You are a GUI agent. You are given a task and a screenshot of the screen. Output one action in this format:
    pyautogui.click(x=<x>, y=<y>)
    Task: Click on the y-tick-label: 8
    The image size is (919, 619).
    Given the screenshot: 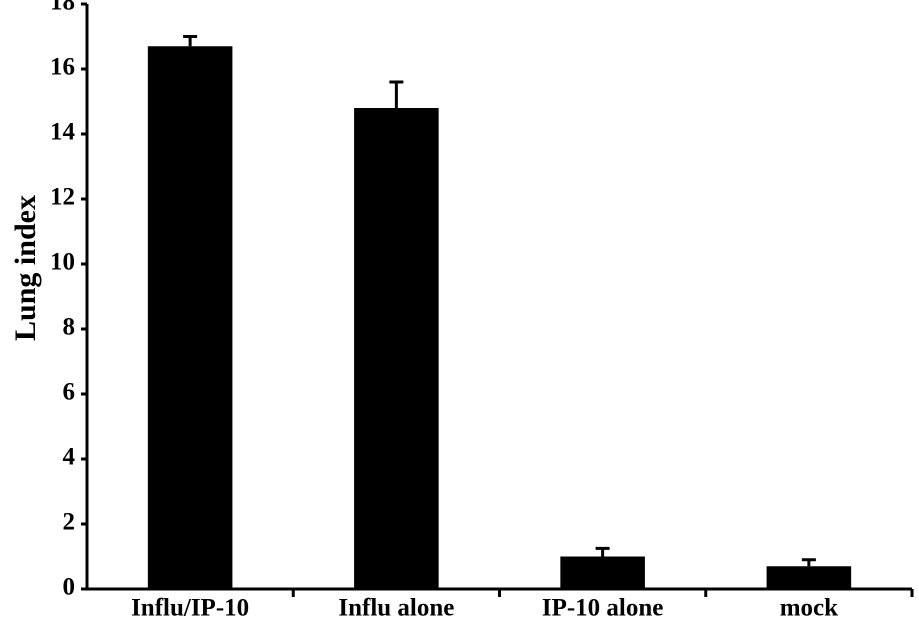 What is the action you would take?
    pyautogui.click(x=69, y=327)
    